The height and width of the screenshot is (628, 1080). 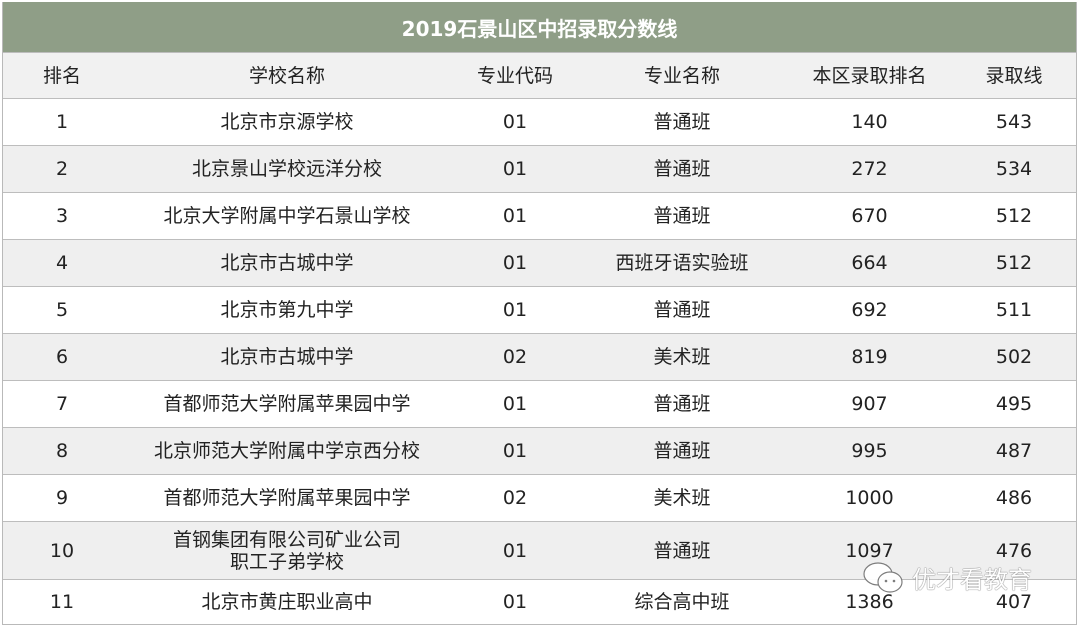 What do you see at coordinates (869, 404) in the screenshot?
I see `cell-district-rank: 907` at bounding box center [869, 404].